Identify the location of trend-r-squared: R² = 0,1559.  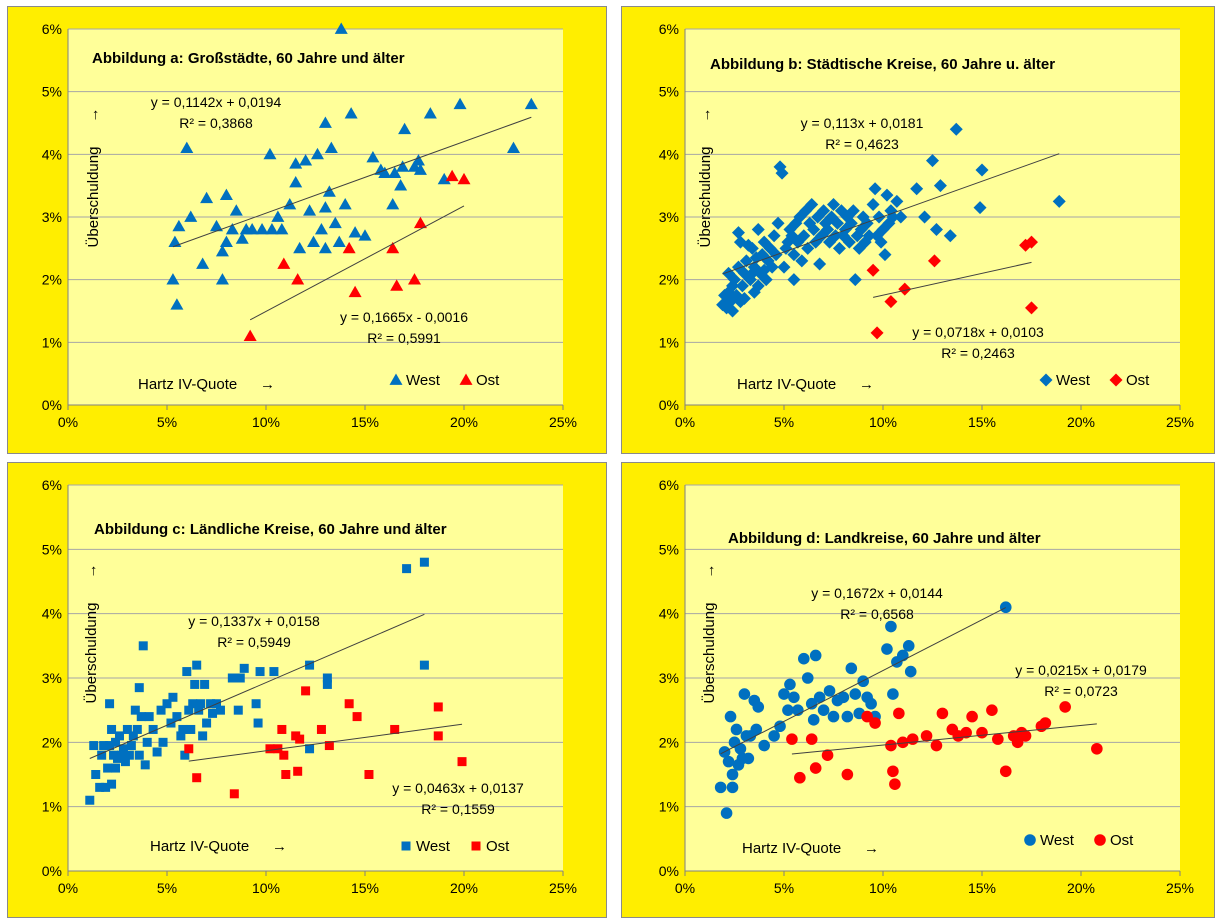
(458, 809).